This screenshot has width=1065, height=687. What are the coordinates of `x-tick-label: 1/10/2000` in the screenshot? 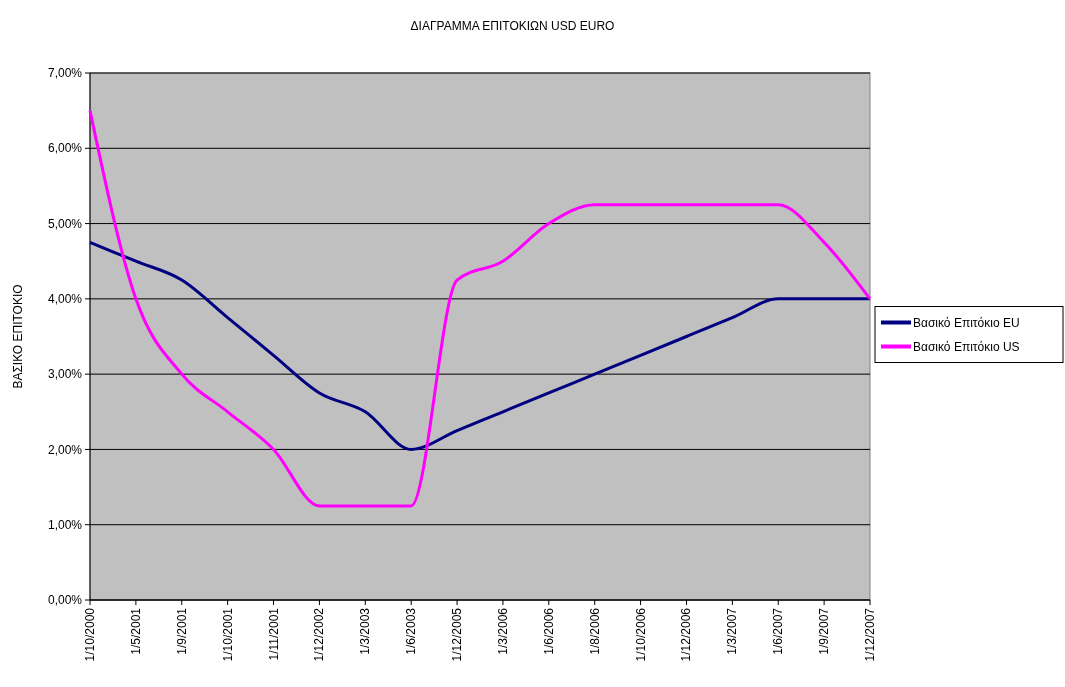 It's located at (90, 634).